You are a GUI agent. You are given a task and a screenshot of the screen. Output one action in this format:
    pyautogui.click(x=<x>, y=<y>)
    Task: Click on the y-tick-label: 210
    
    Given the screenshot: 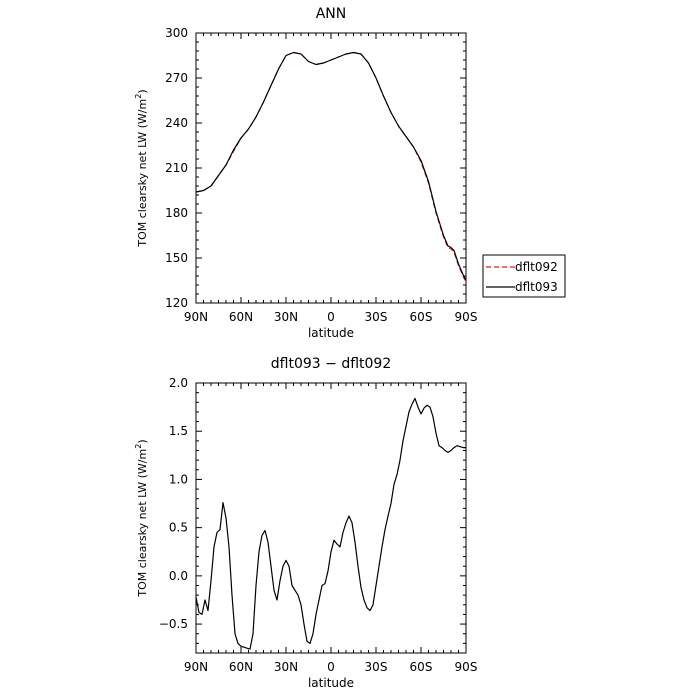 What is the action you would take?
    pyautogui.click(x=176, y=168)
    